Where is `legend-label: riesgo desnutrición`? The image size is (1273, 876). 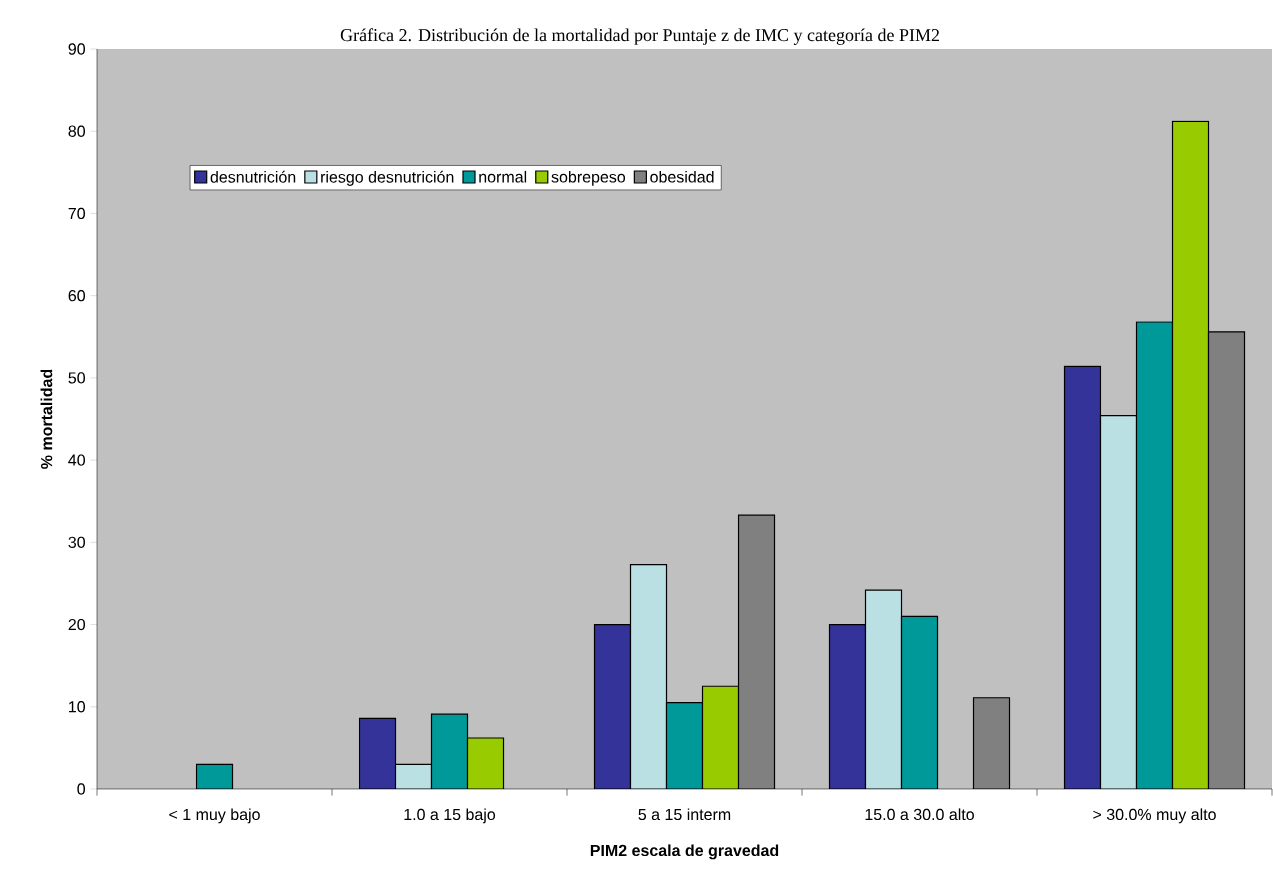 legend-label: riesgo desnutrición is located at coordinates (387, 178).